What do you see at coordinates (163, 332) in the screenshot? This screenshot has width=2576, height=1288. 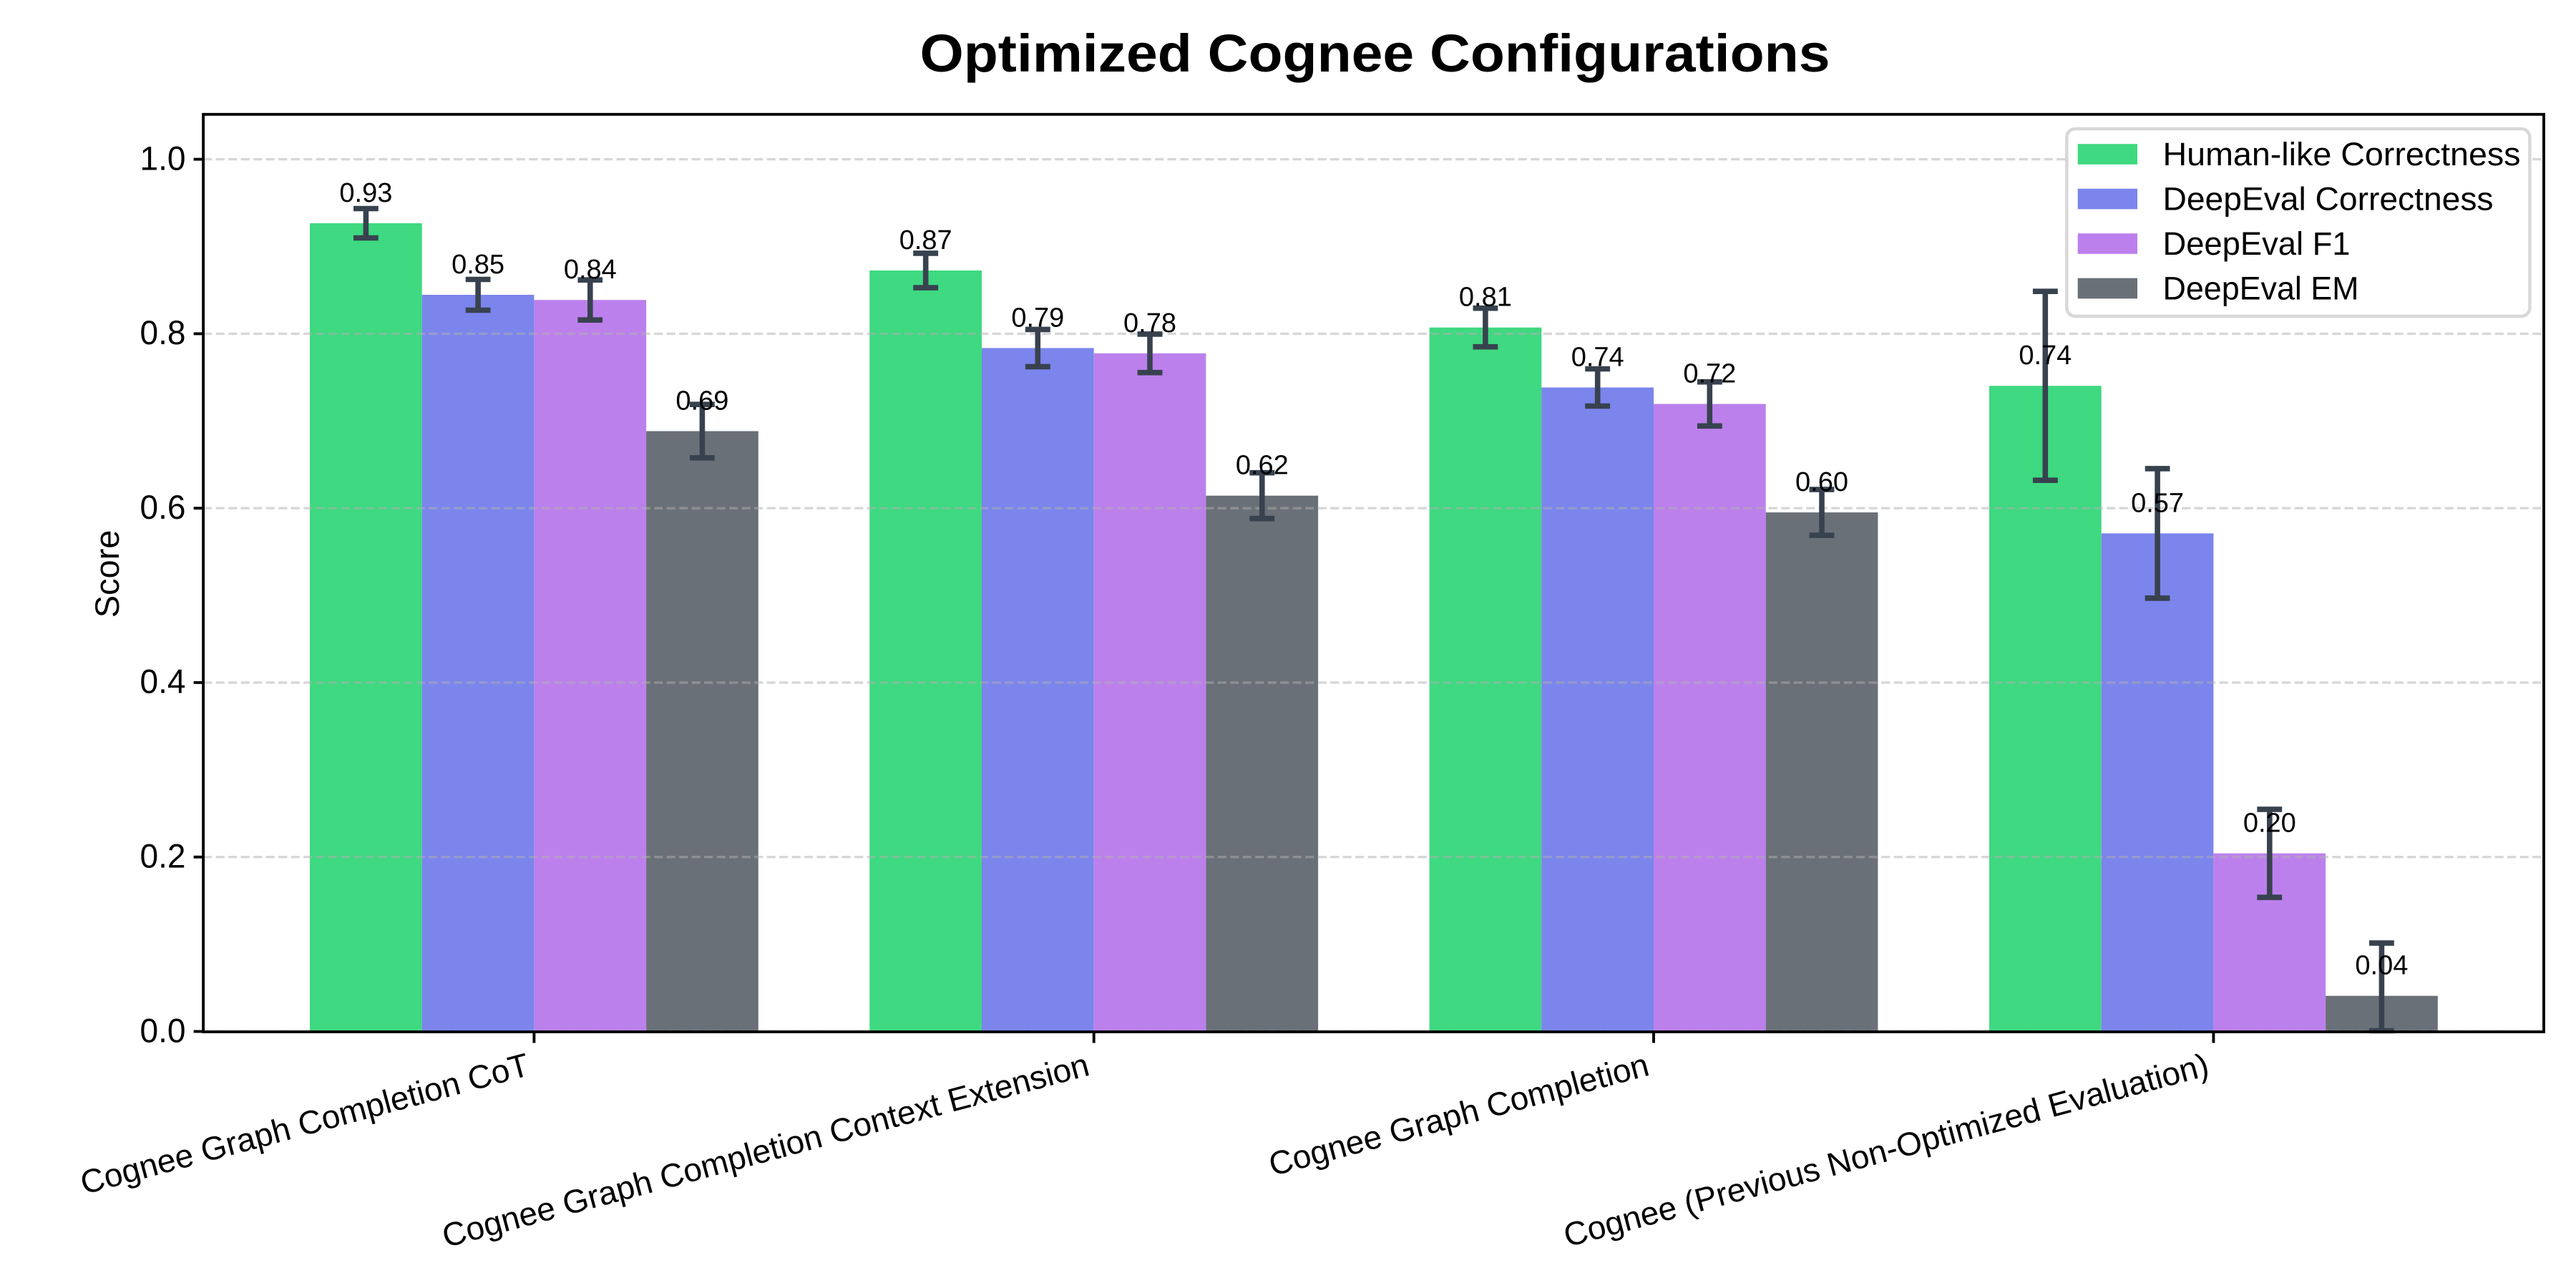 I see `svg-text: 0.8` at bounding box center [163, 332].